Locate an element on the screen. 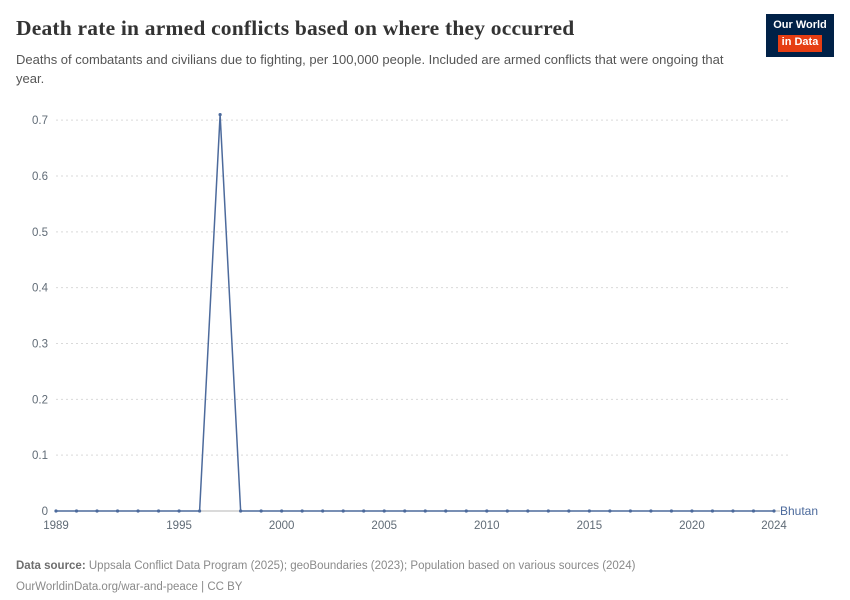 Image resolution: width=850 pixels, height=600 pixels. svg-text: 2020 is located at coordinates (692, 526).